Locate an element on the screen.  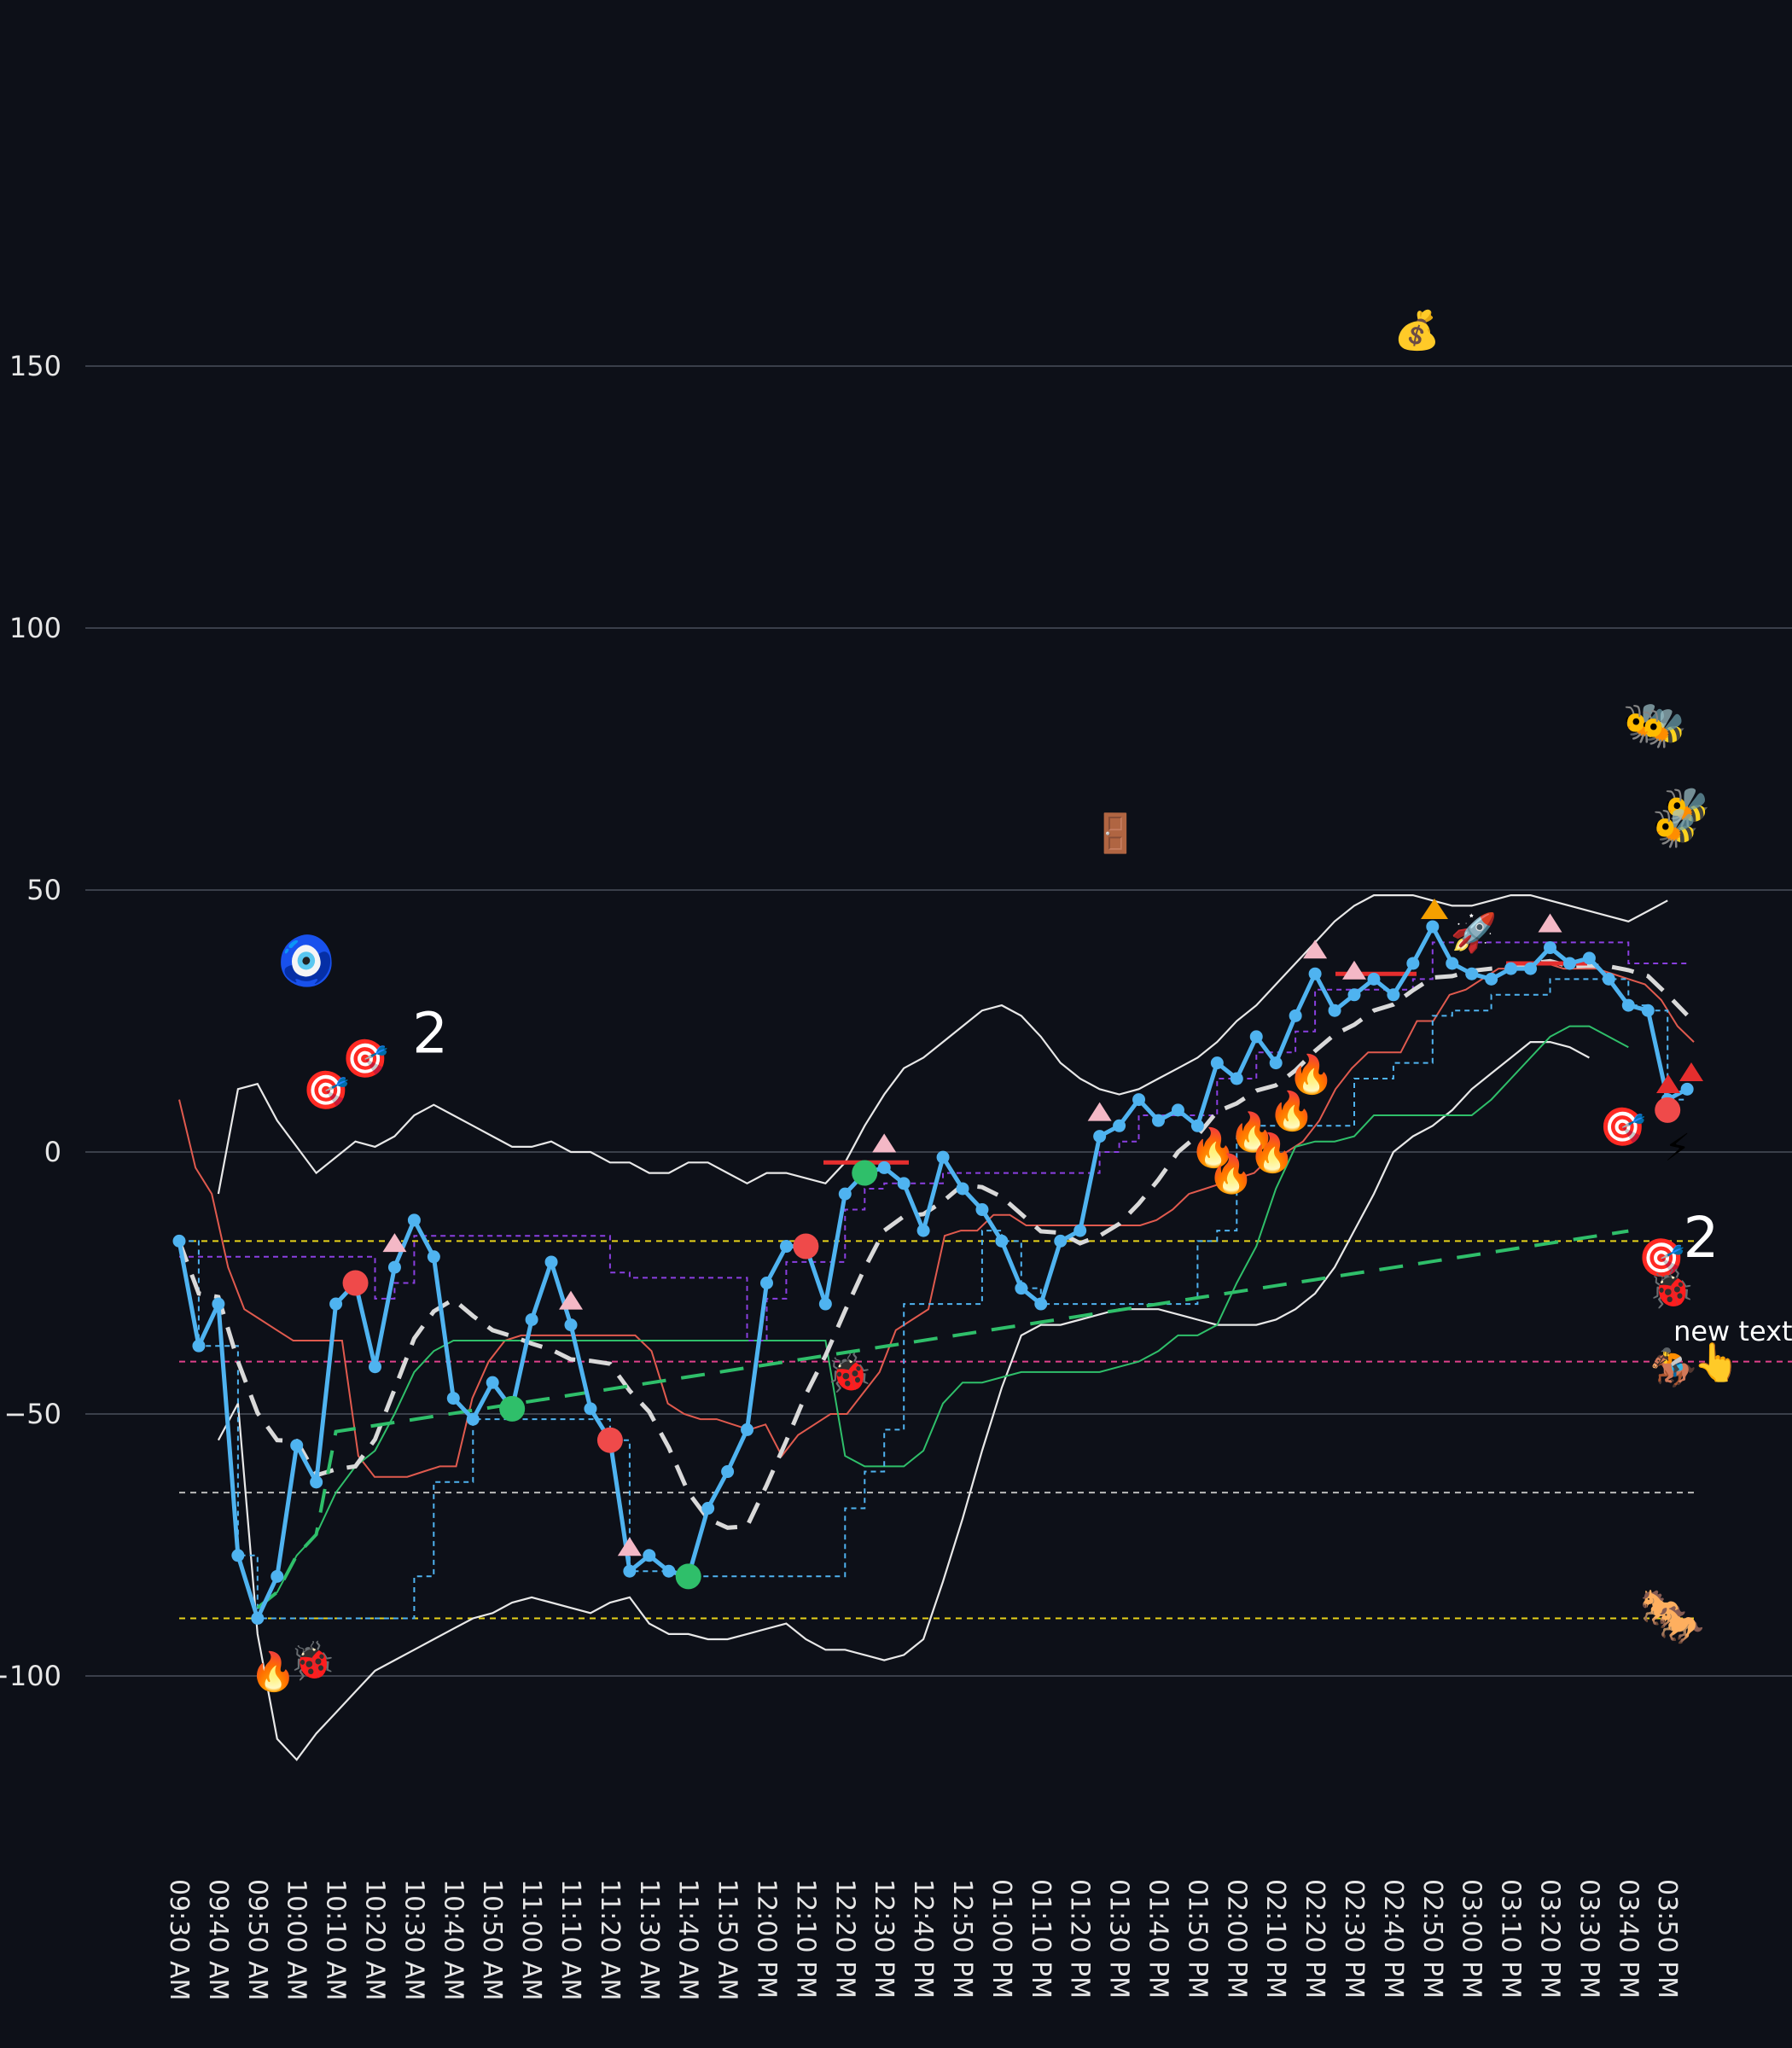
x-tick-label: 12:20 PM is located at coordinates (844, 1939).